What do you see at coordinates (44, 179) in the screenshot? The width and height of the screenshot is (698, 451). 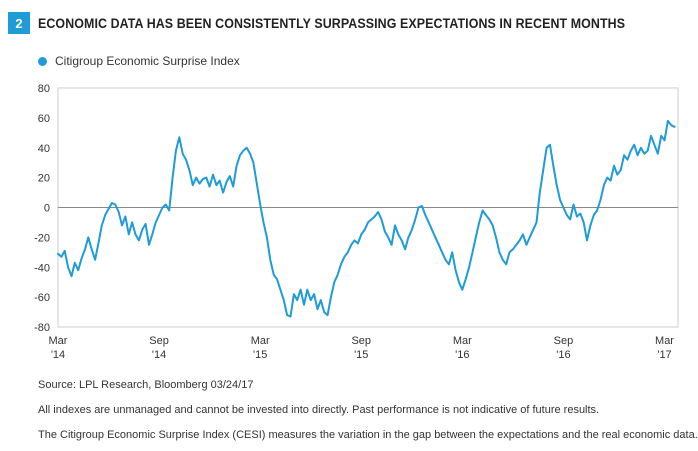 I see `y-tick-label: 20` at bounding box center [44, 179].